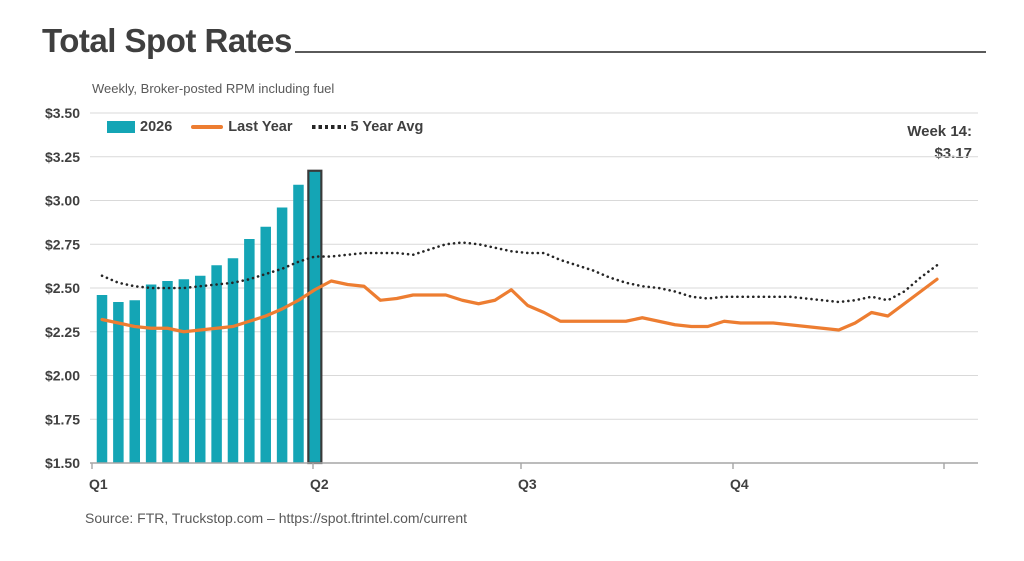 The height and width of the screenshot is (561, 1024). What do you see at coordinates (260, 127) in the screenshot?
I see `legend-label-last-year: Last Year` at bounding box center [260, 127].